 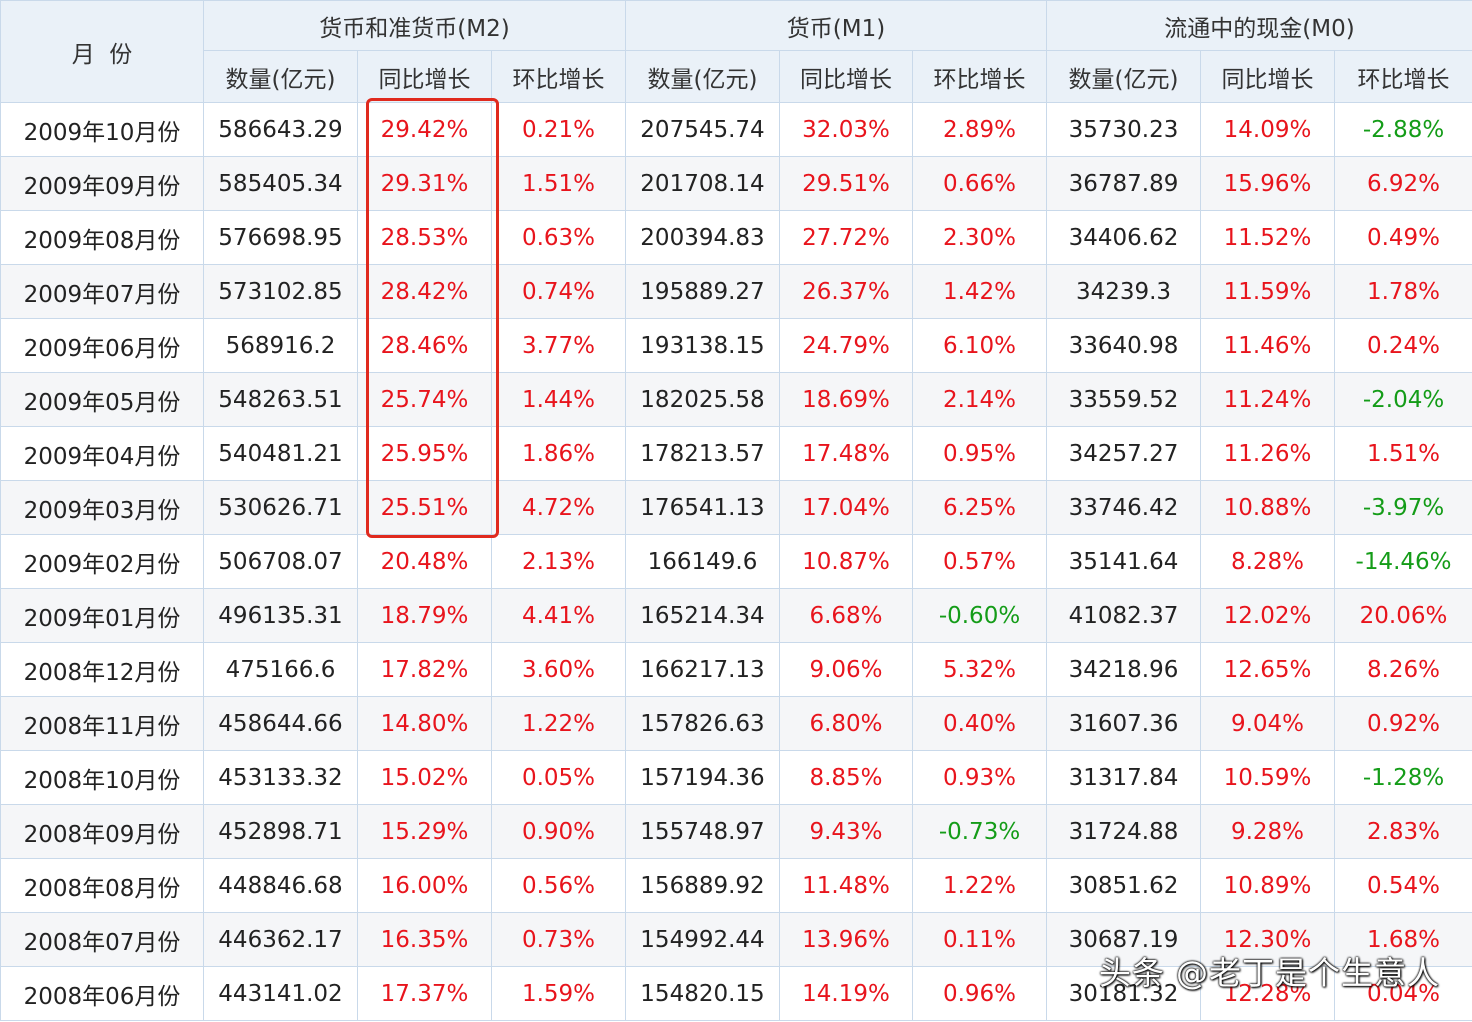 What do you see at coordinates (558, 885) in the screenshot?
I see `m2-mom-cell: 0.56%` at bounding box center [558, 885].